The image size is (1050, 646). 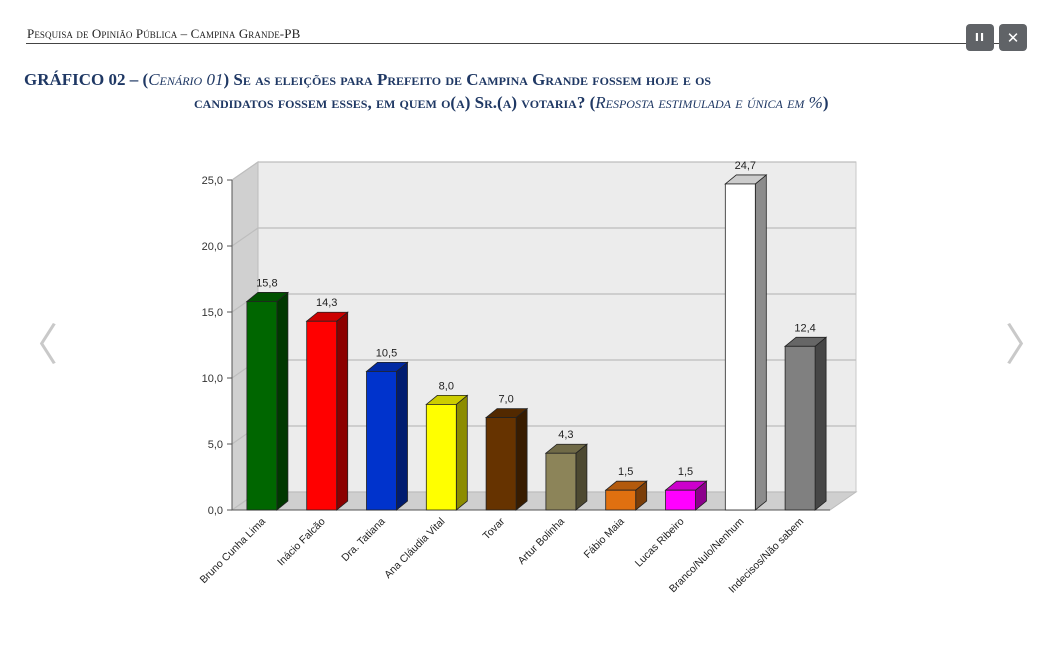 I want to click on category-label: Fábio Maia, so click(x=604, y=538).